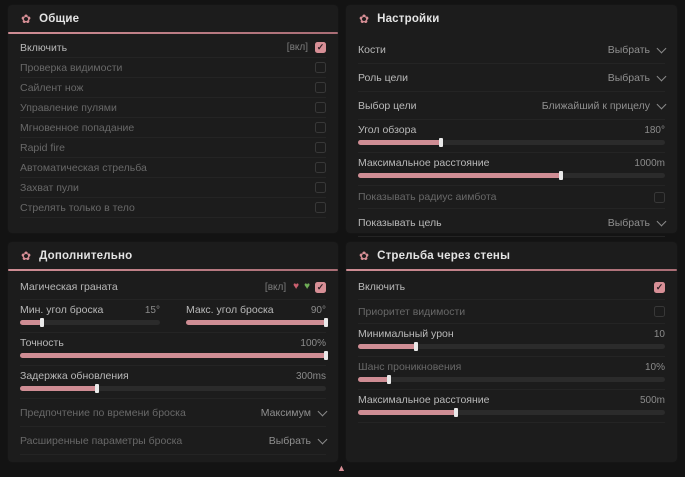  What do you see at coordinates (173, 287) in the screenshot?
I see `toggle-row-magic-grenade: Магическая граната [вкл] ♥ ♥ ✓` at bounding box center [173, 287].